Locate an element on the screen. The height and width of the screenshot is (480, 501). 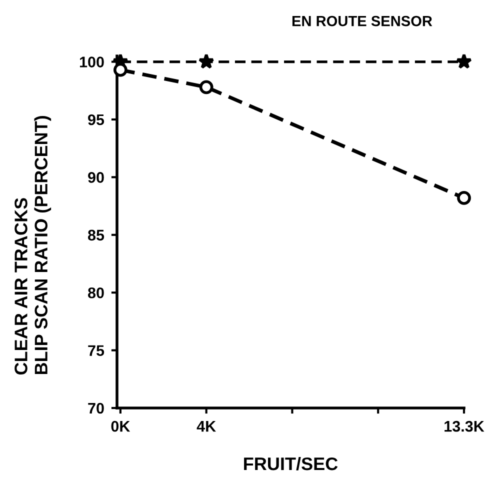
x-tick-label: 4K is located at coordinates (206, 426).